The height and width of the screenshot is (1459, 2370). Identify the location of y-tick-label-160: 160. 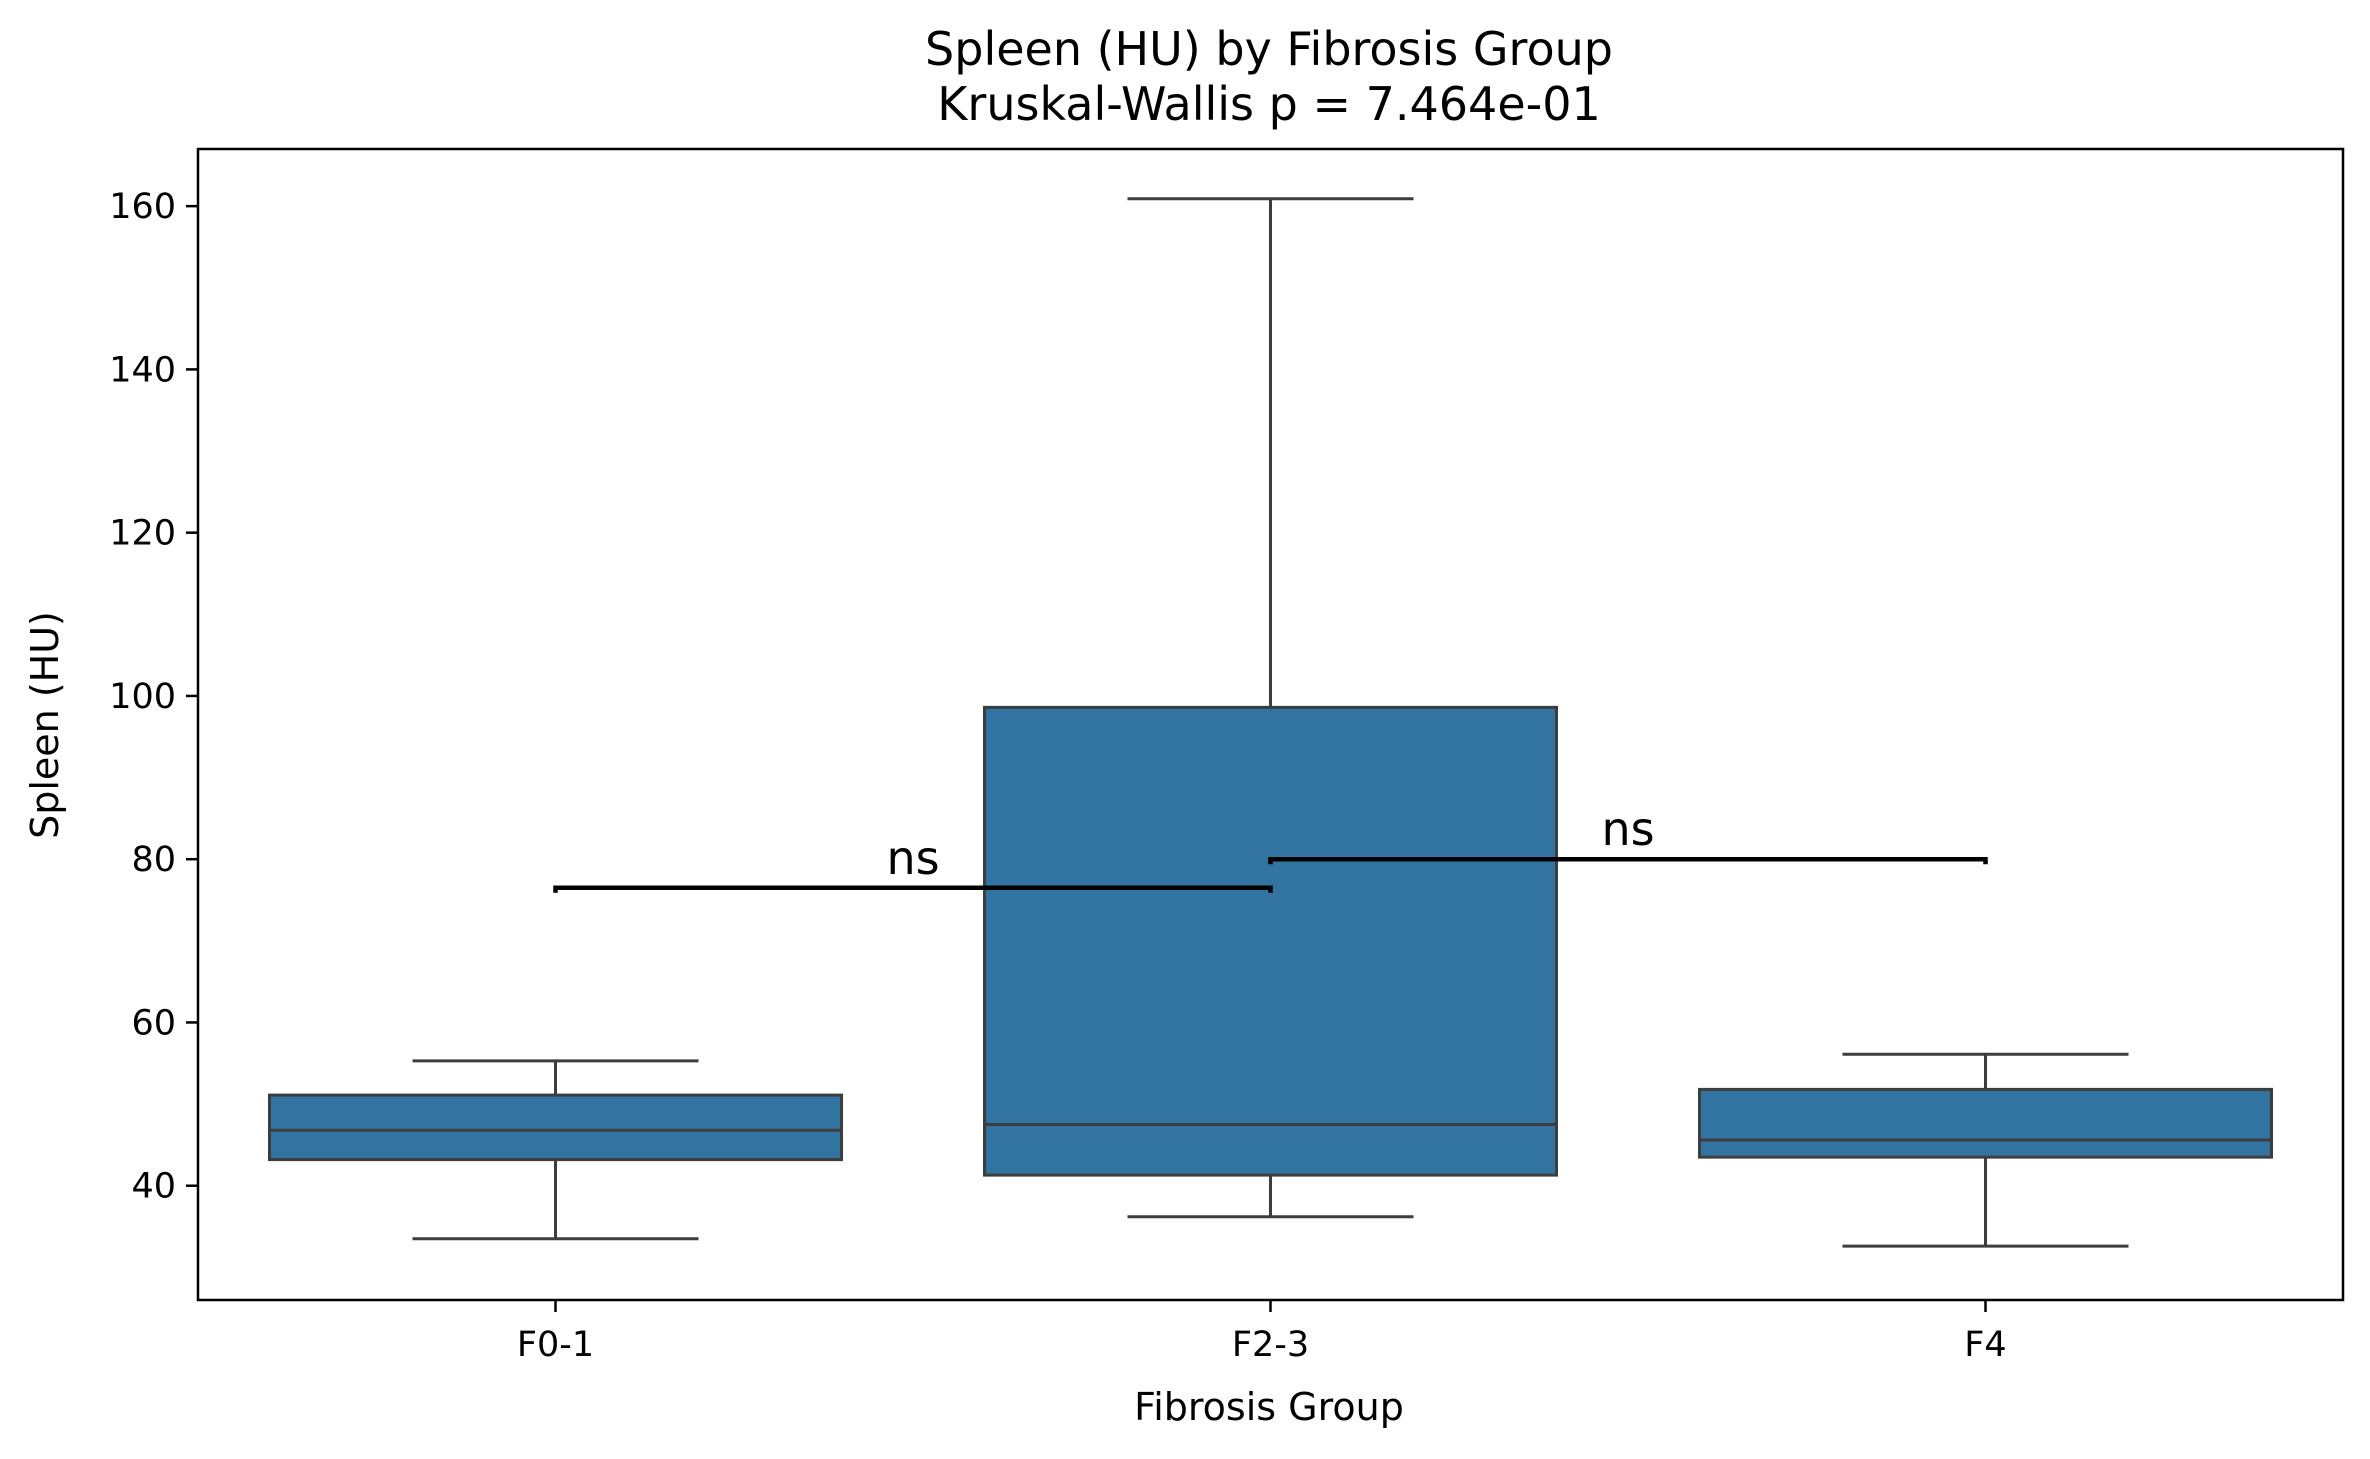
(142, 207).